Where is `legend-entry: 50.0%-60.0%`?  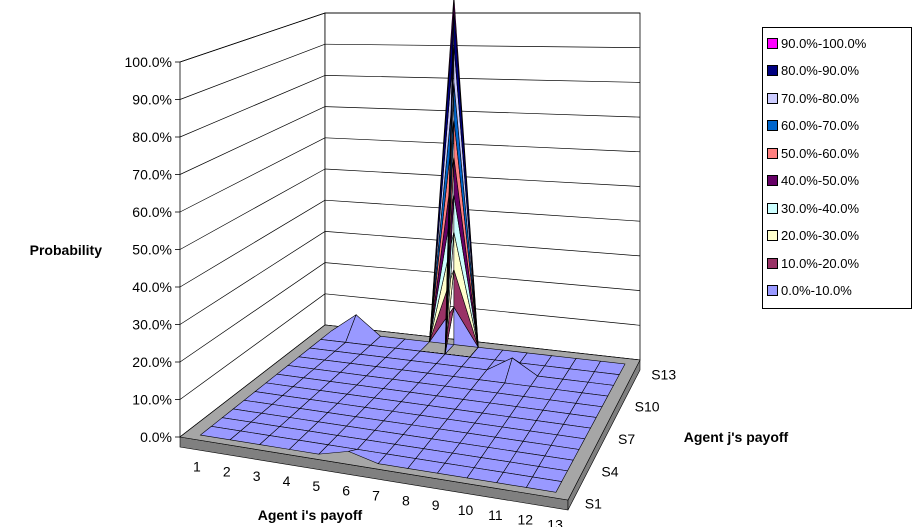
legend-entry: 50.0%-60.0% is located at coordinates (813, 153).